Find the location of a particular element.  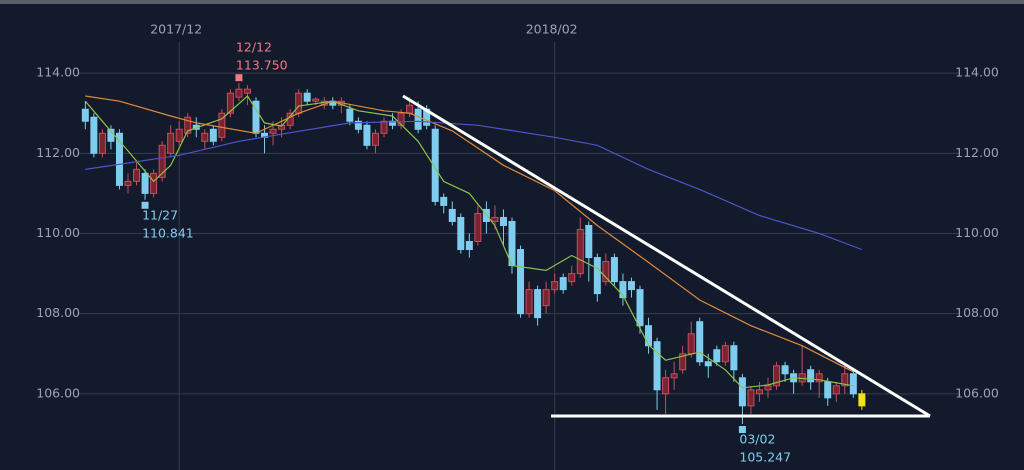

y-tick-label: 108.00 is located at coordinates (58, 312).